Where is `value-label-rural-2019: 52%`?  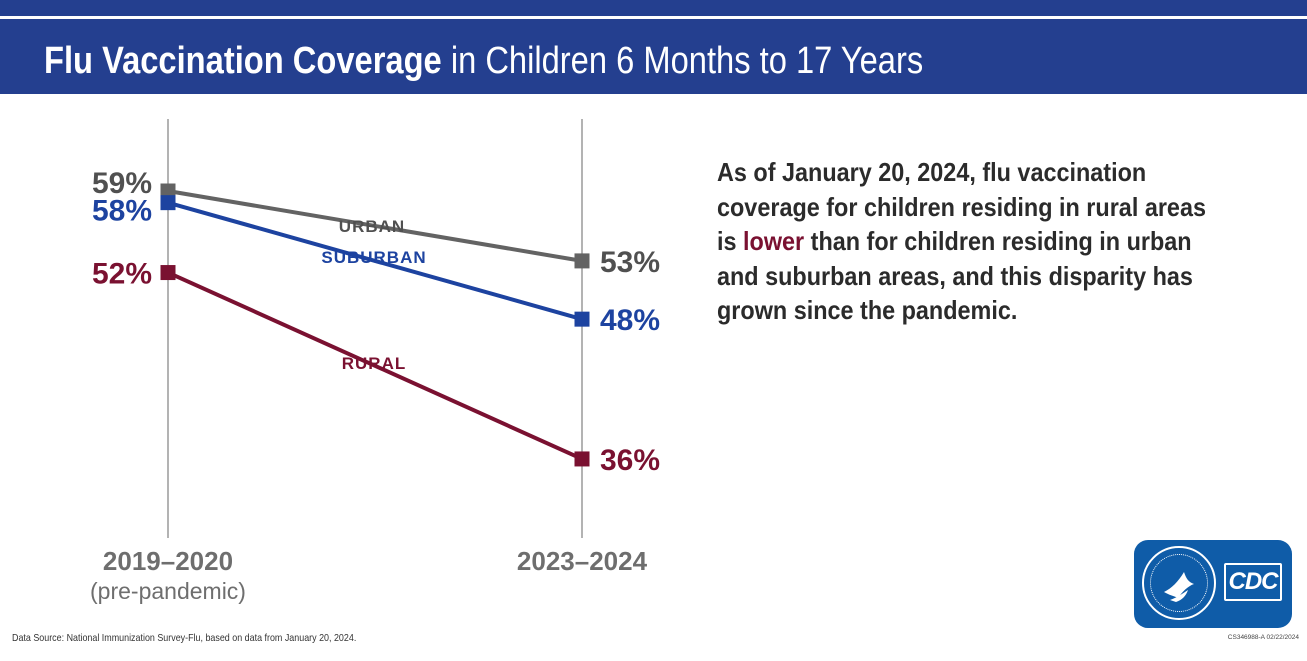 value-label-rural-2019: 52% is located at coordinates (122, 274).